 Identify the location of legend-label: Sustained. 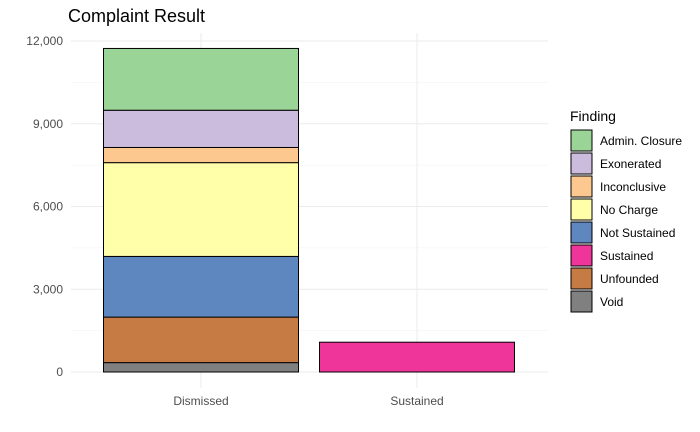
(626, 256).